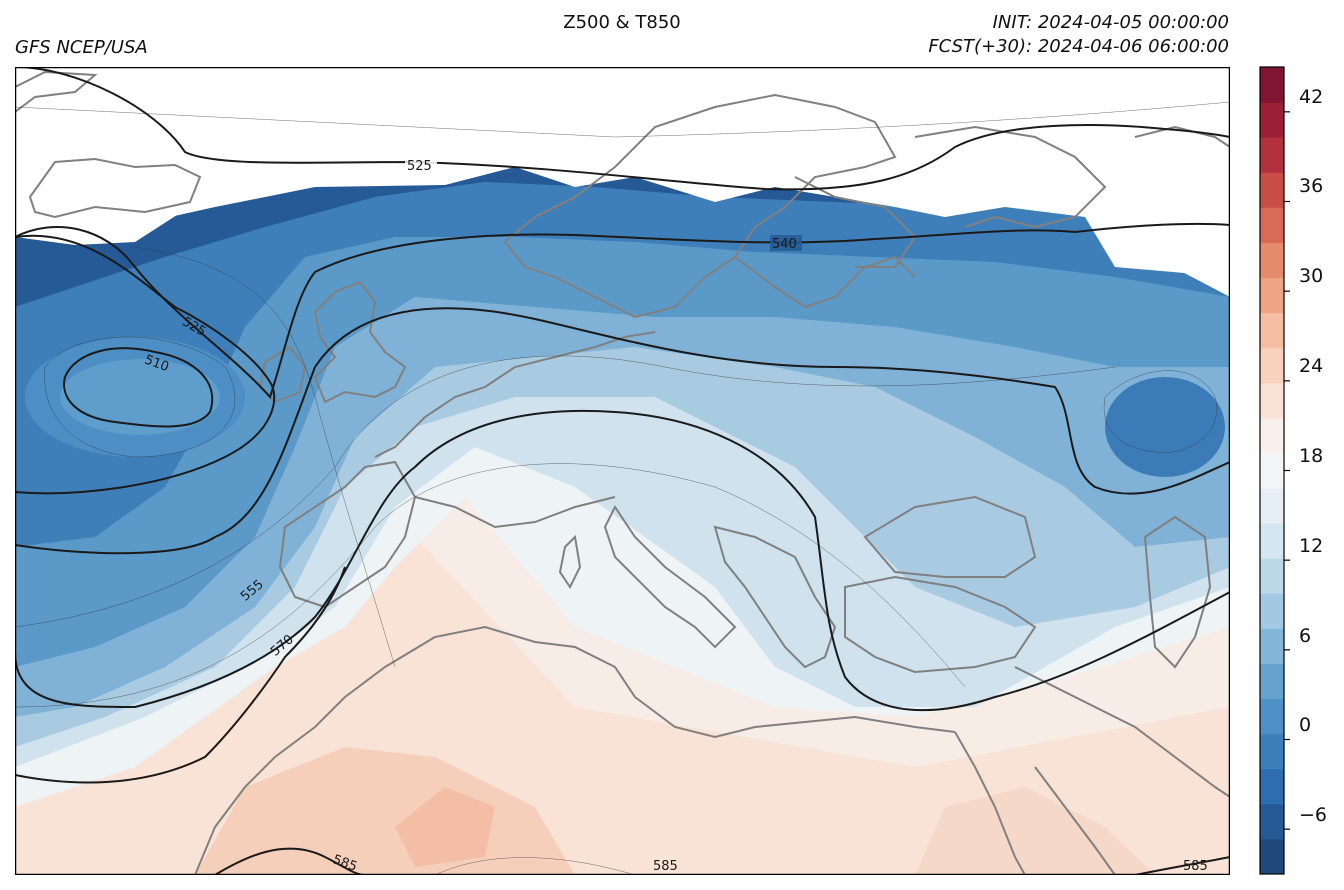  Describe the element at coordinates (290, 861) in the screenshot. I see `contour-585-south` at that location.